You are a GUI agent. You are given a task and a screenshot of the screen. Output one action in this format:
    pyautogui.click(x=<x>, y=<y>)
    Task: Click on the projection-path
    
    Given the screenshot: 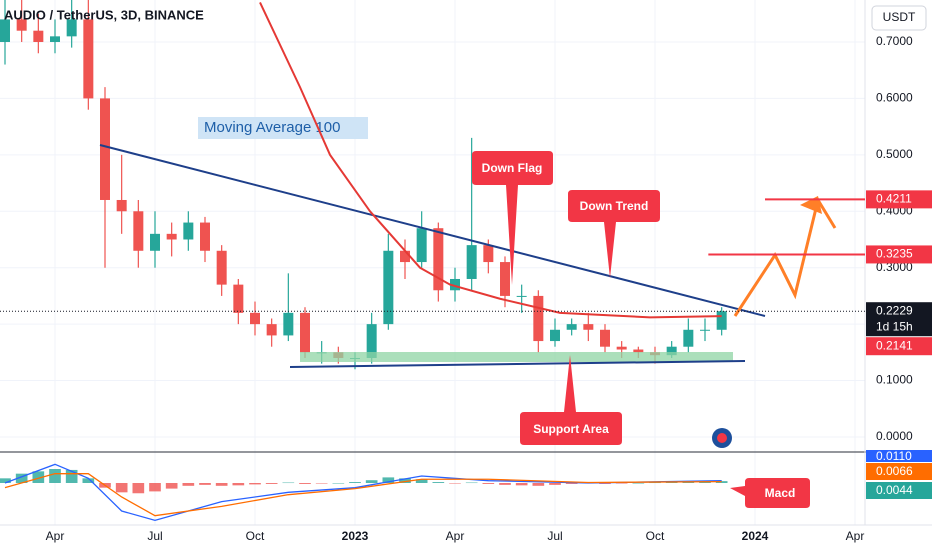 What is the action you would take?
    pyautogui.click(x=785, y=256)
    